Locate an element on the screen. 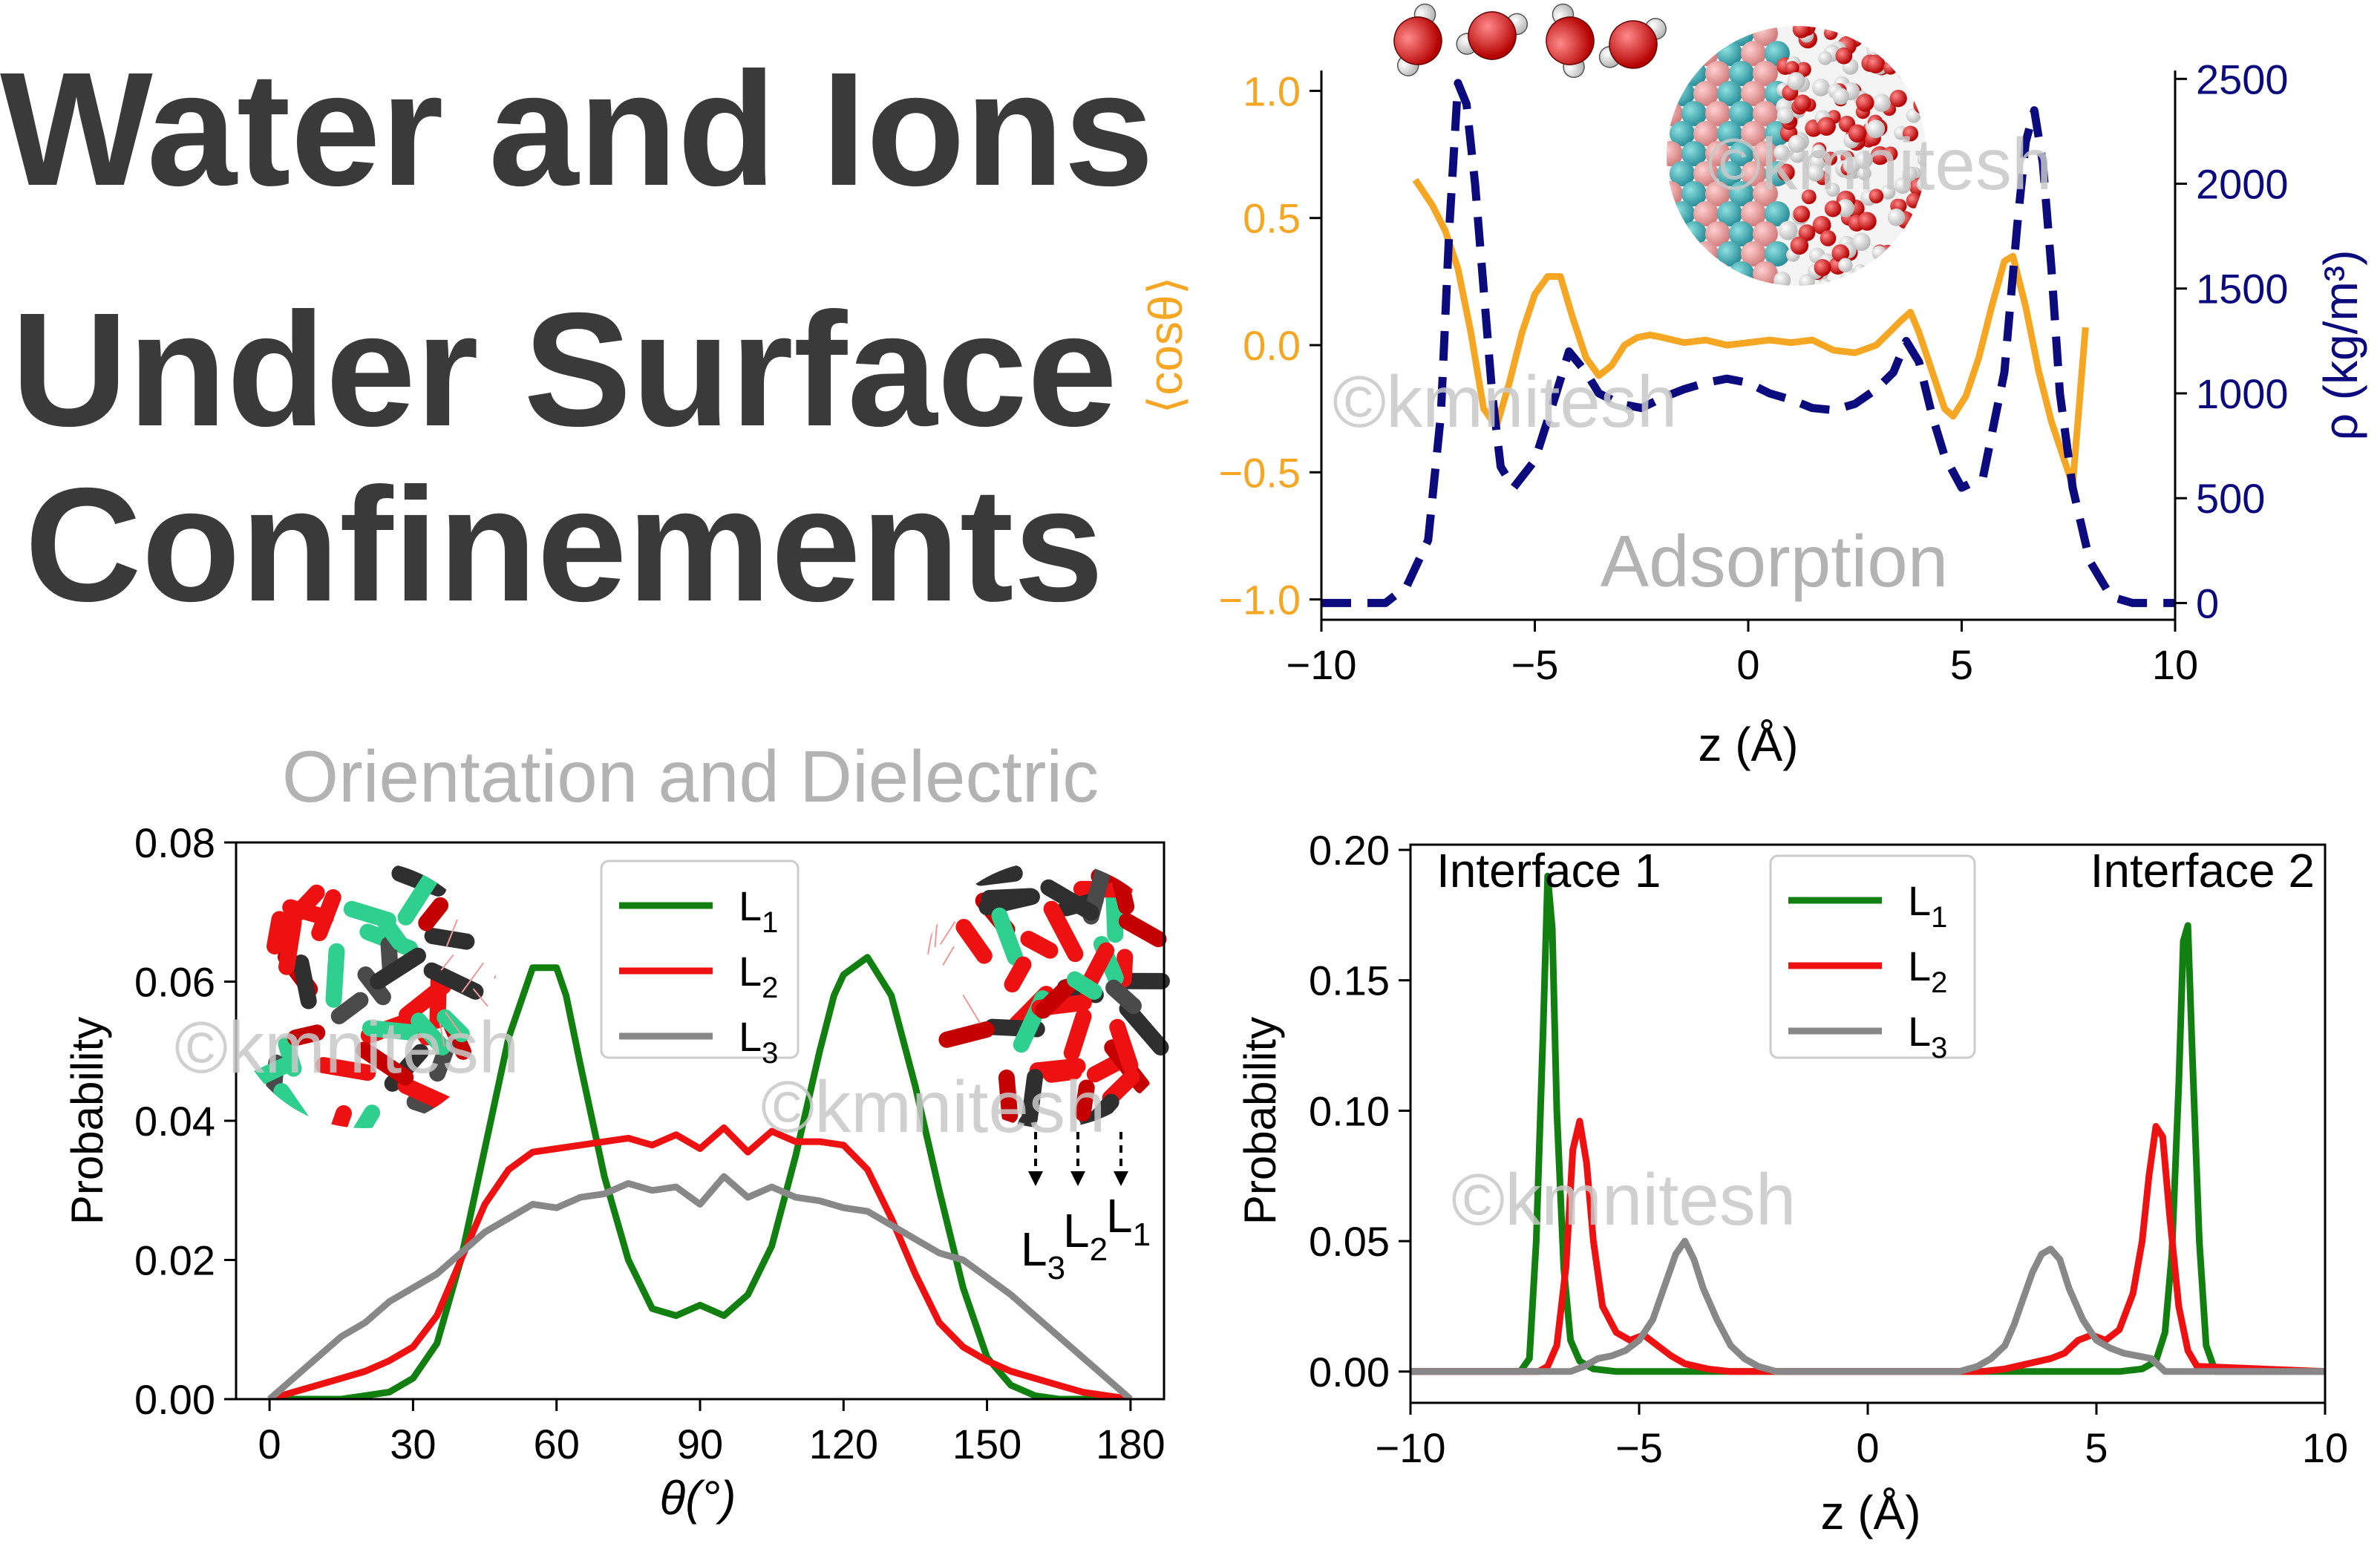 Image resolution: width=2380 pixels, height=1555 pixels. x-tick-label: 90 is located at coordinates (700, 1444).